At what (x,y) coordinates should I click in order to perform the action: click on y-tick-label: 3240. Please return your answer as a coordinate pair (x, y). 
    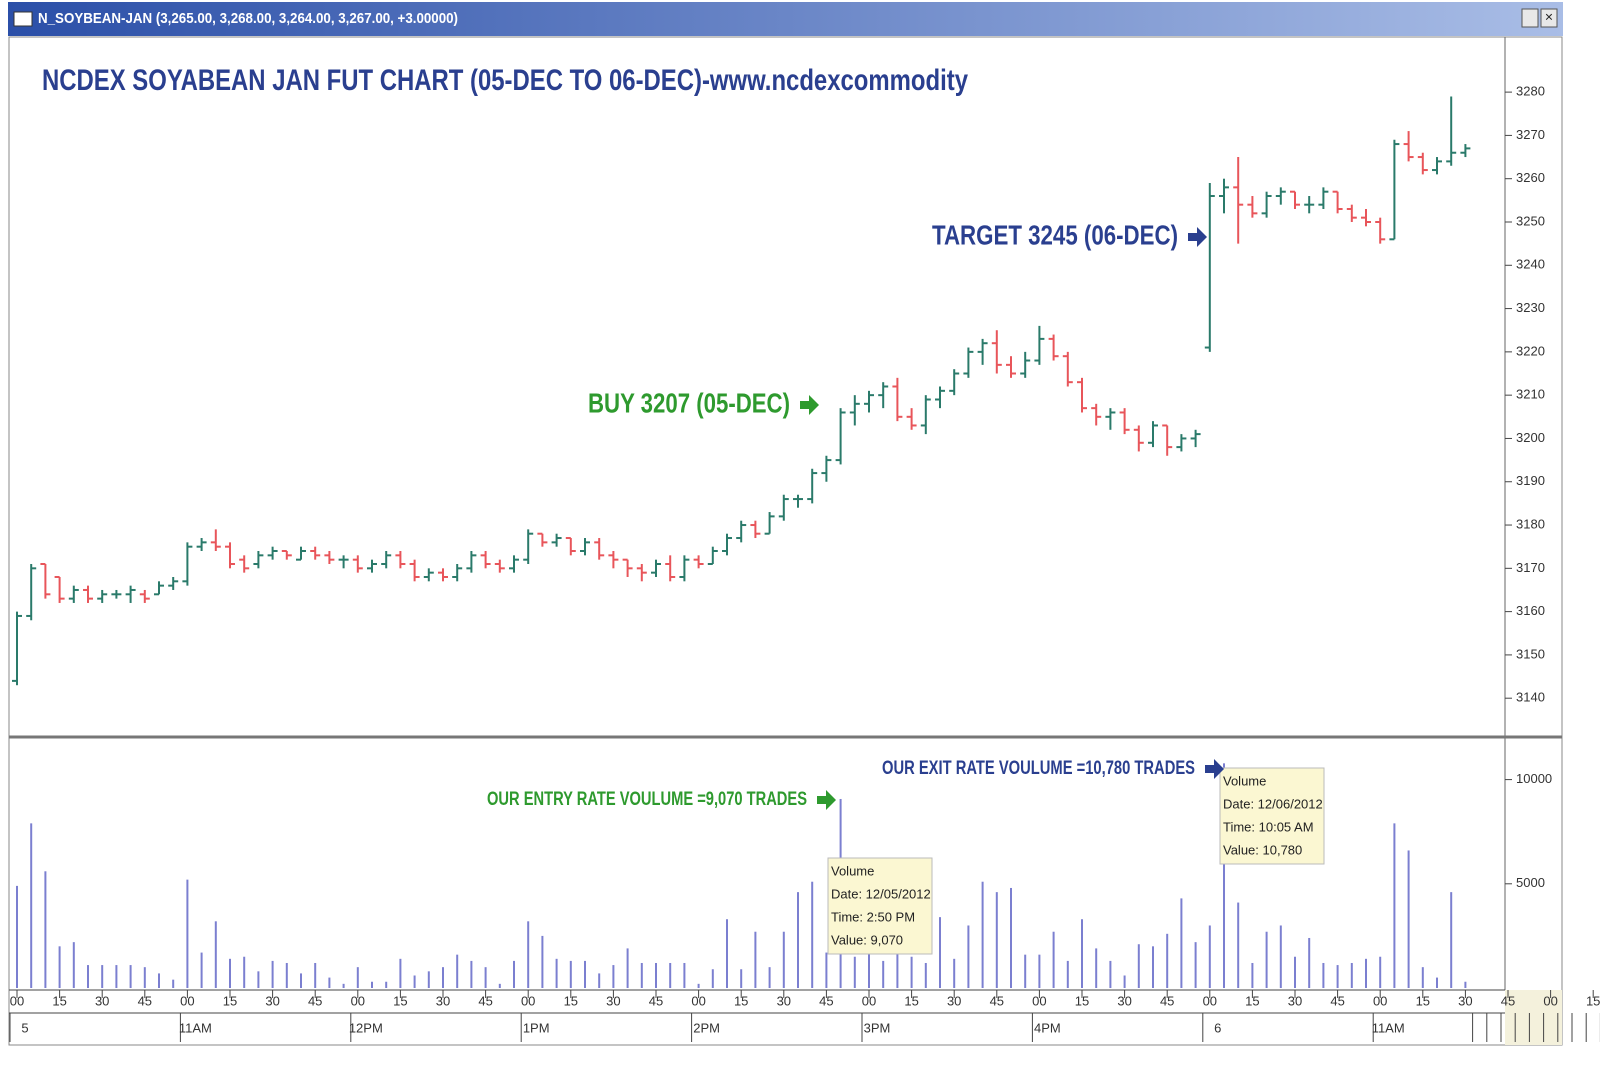
    Looking at the image, I should click on (1530, 264).